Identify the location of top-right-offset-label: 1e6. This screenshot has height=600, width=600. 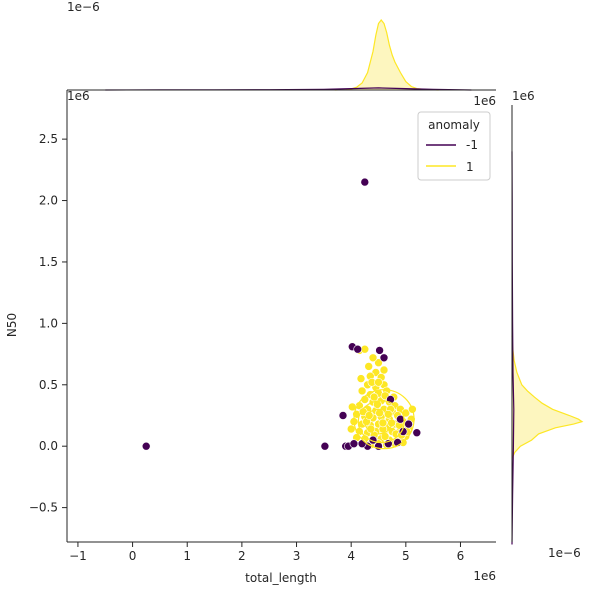
(484, 101).